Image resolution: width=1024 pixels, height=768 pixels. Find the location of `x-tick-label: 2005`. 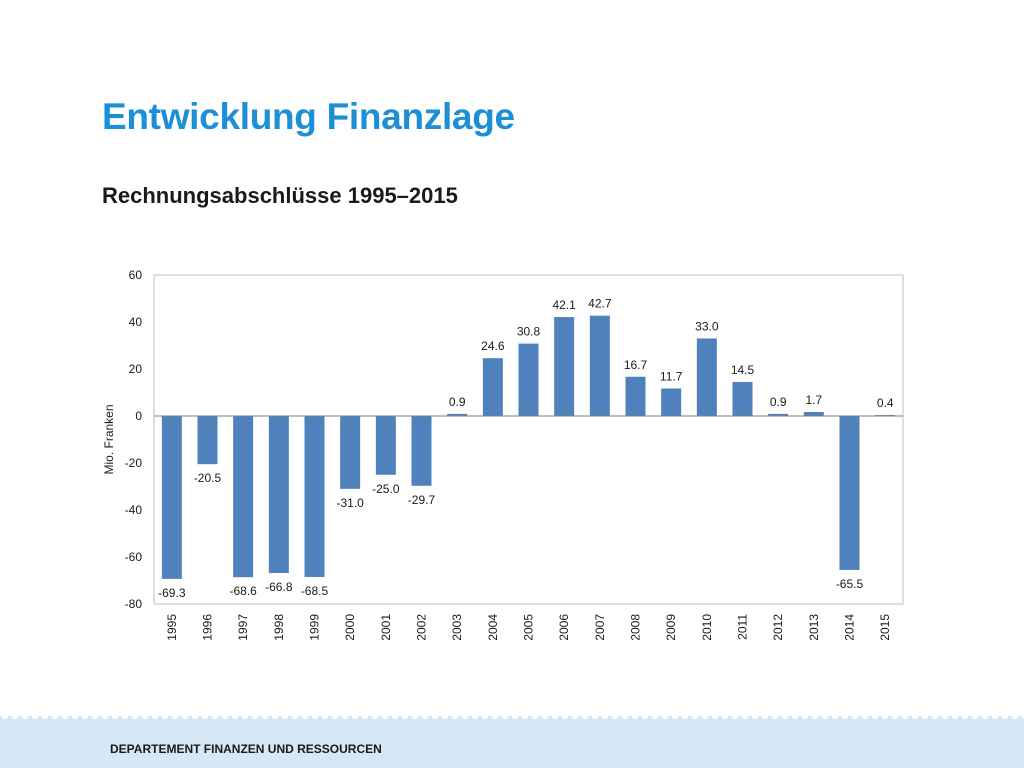

x-tick-label: 2005 is located at coordinates (529, 627).